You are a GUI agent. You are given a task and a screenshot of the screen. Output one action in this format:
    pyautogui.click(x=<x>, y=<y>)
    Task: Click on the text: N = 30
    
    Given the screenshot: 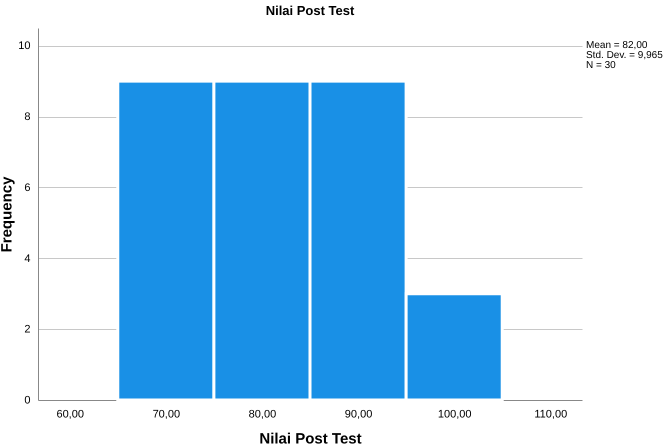 What is the action you would take?
    pyautogui.click(x=601, y=65)
    